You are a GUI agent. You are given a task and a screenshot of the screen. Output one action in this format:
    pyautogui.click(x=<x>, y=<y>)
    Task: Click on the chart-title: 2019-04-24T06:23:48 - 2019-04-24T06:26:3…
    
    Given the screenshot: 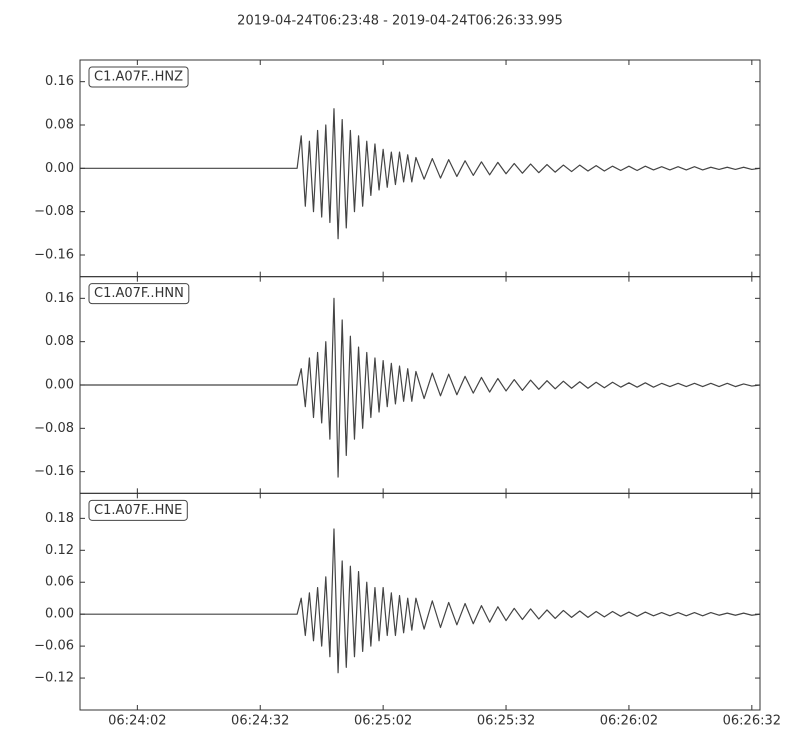 What is the action you would take?
    pyautogui.click(x=400, y=21)
    